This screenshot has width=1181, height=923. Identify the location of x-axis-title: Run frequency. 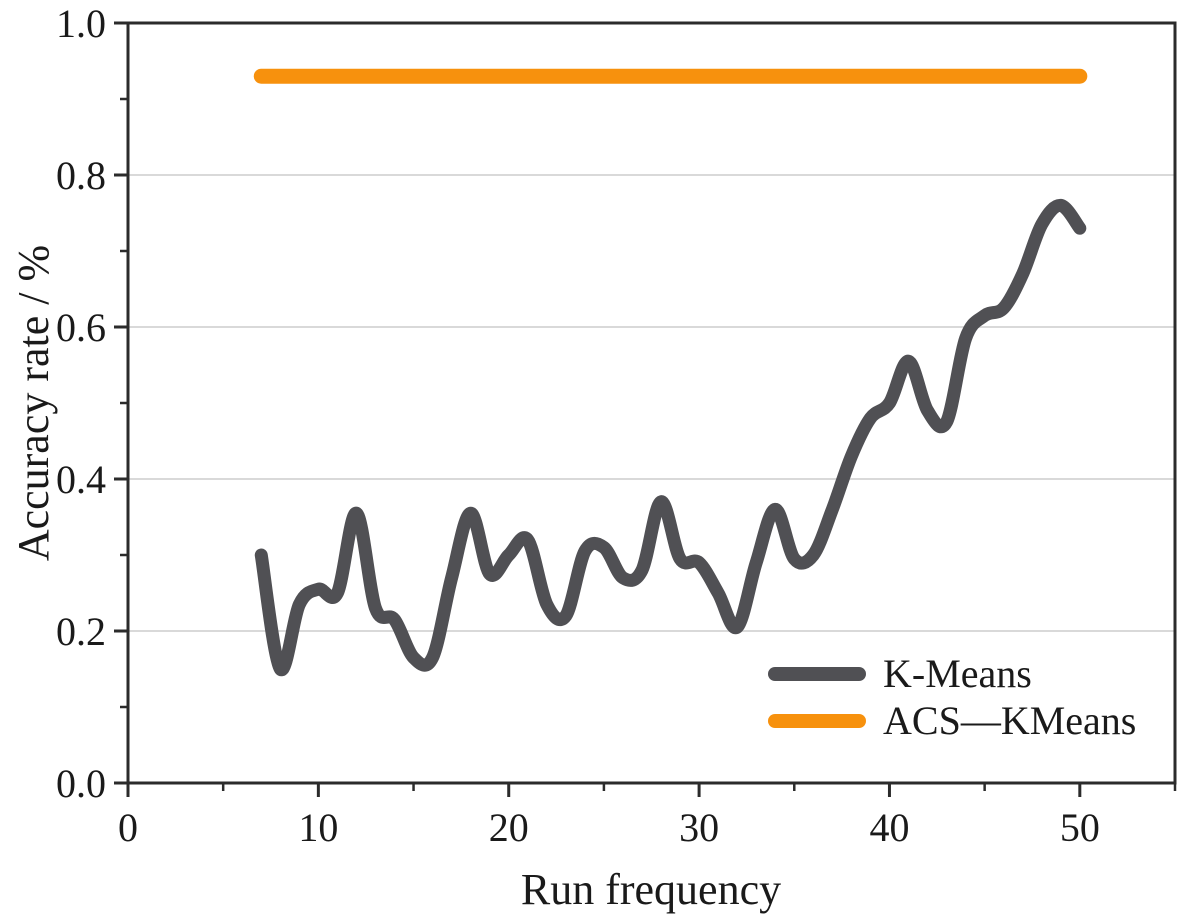
(651, 889).